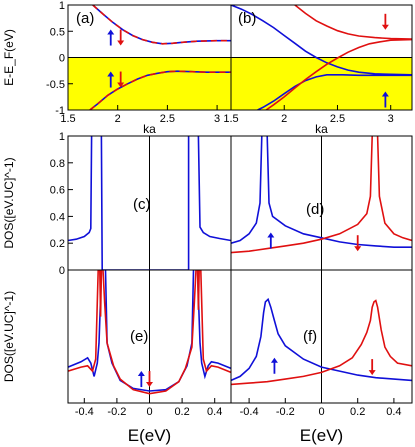  Describe the element at coordinates (321, 412) in the screenshot. I see `x-tick-label-f-2: 0` at that location.